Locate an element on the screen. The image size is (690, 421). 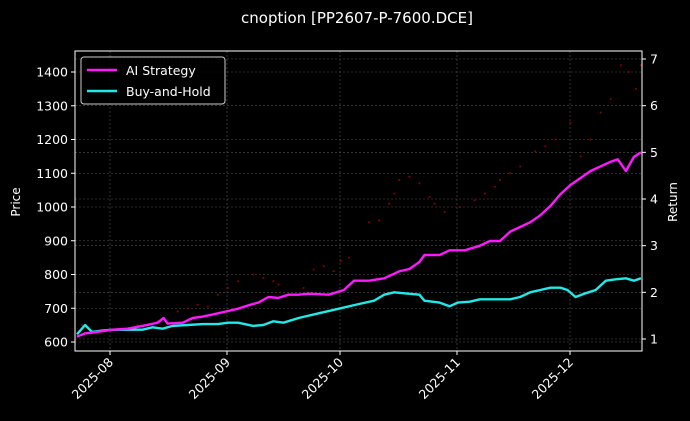
chart-title: cnoption [PP2607-P-7600.DCE] is located at coordinates (357, 18).